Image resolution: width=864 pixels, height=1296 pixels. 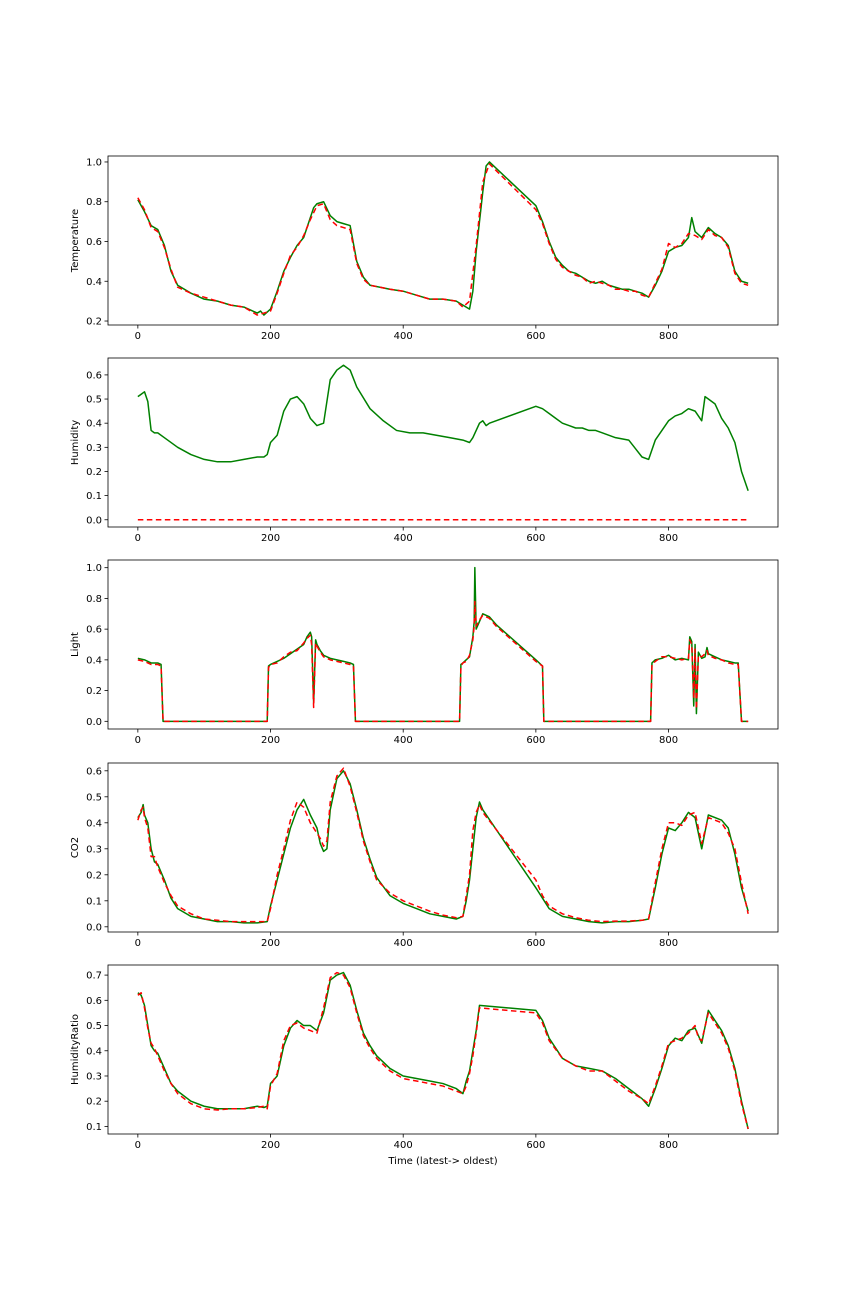 I want to click on y-tick-label: 0.7, so click(x=94, y=976).